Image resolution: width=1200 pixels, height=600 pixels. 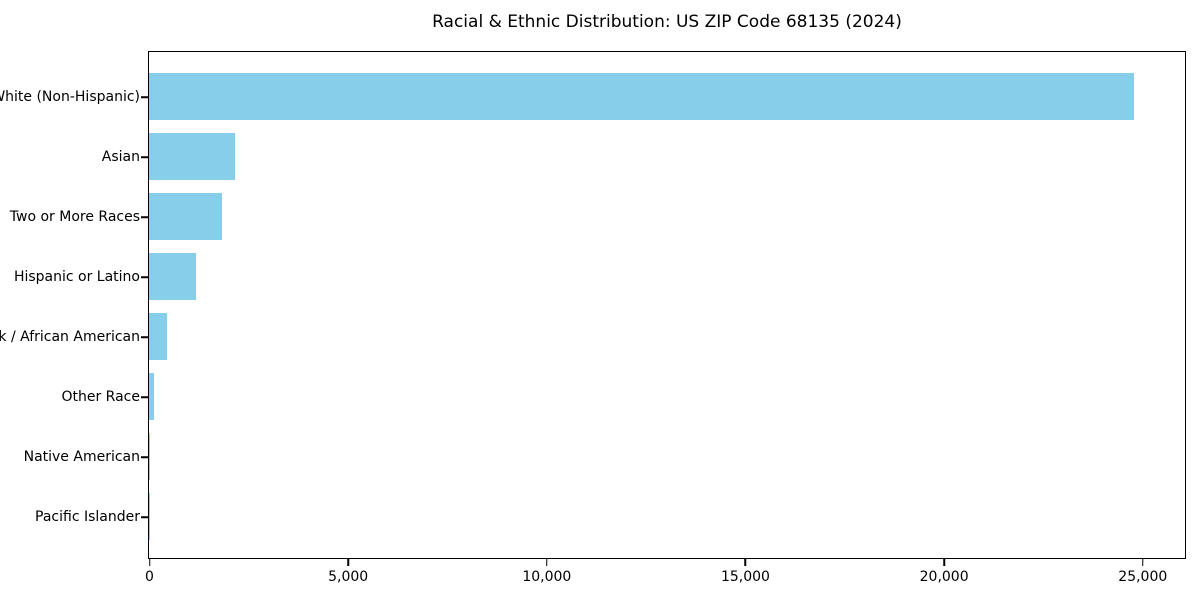 What do you see at coordinates (547, 577) in the screenshot?
I see `xtick-label-10000: 10,000` at bounding box center [547, 577].